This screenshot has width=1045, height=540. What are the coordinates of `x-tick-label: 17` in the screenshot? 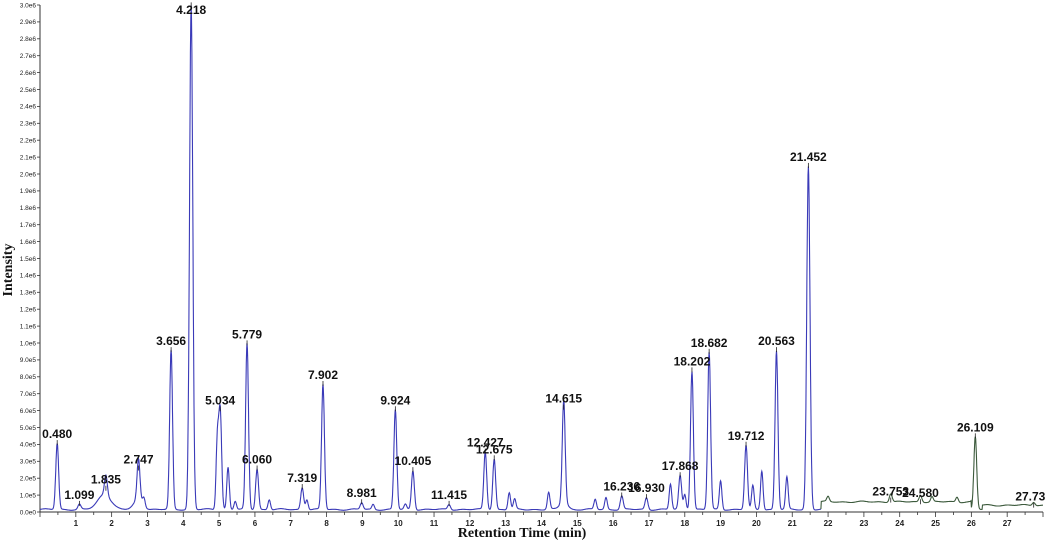 It's located at (649, 523).